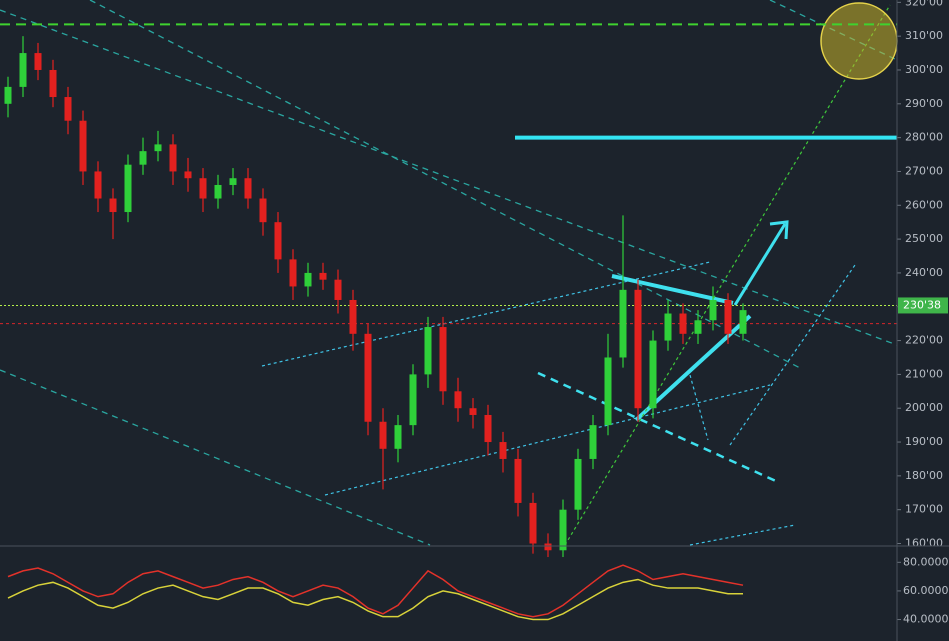  What do you see at coordinates (924, 69) in the screenshot?
I see `y-tick-label: 300'00` at bounding box center [924, 69].